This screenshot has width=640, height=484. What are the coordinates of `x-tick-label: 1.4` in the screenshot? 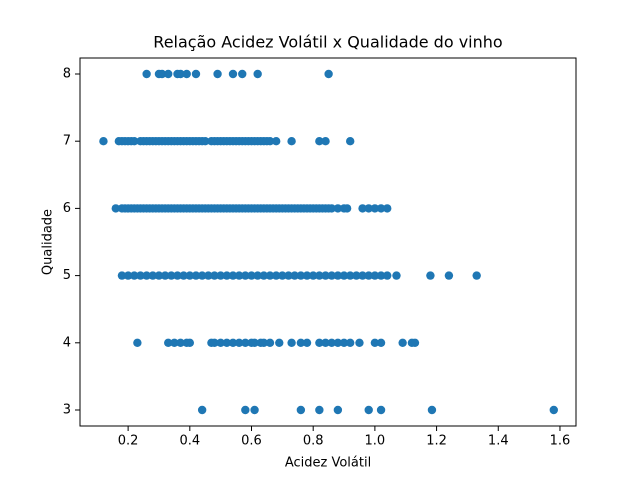 It's located at (498, 441).